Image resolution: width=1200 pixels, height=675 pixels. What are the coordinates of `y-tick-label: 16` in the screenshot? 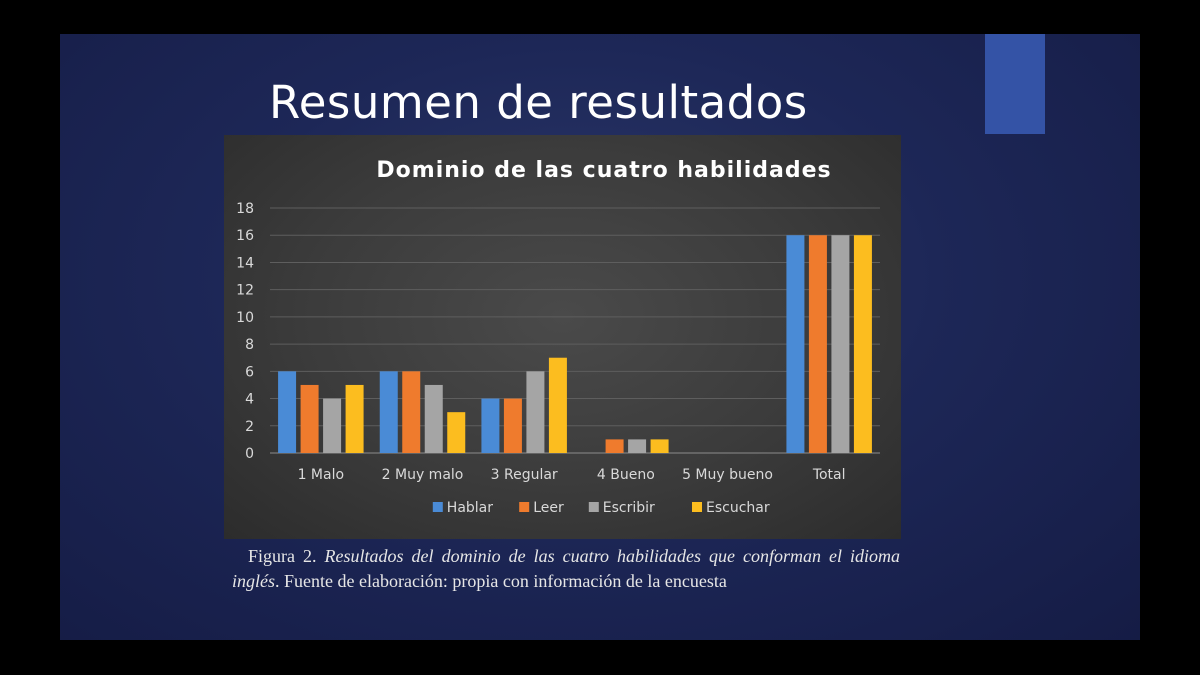 It's located at (245, 236).